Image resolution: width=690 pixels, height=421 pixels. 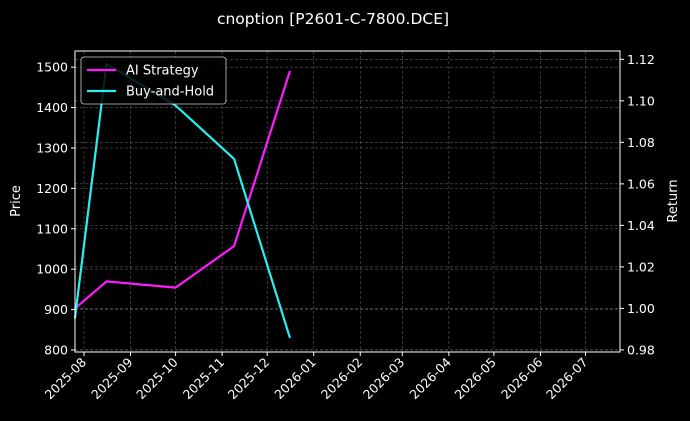 What do you see at coordinates (16, 201) in the screenshot?
I see `y-axis-left-label: Price` at bounding box center [16, 201].